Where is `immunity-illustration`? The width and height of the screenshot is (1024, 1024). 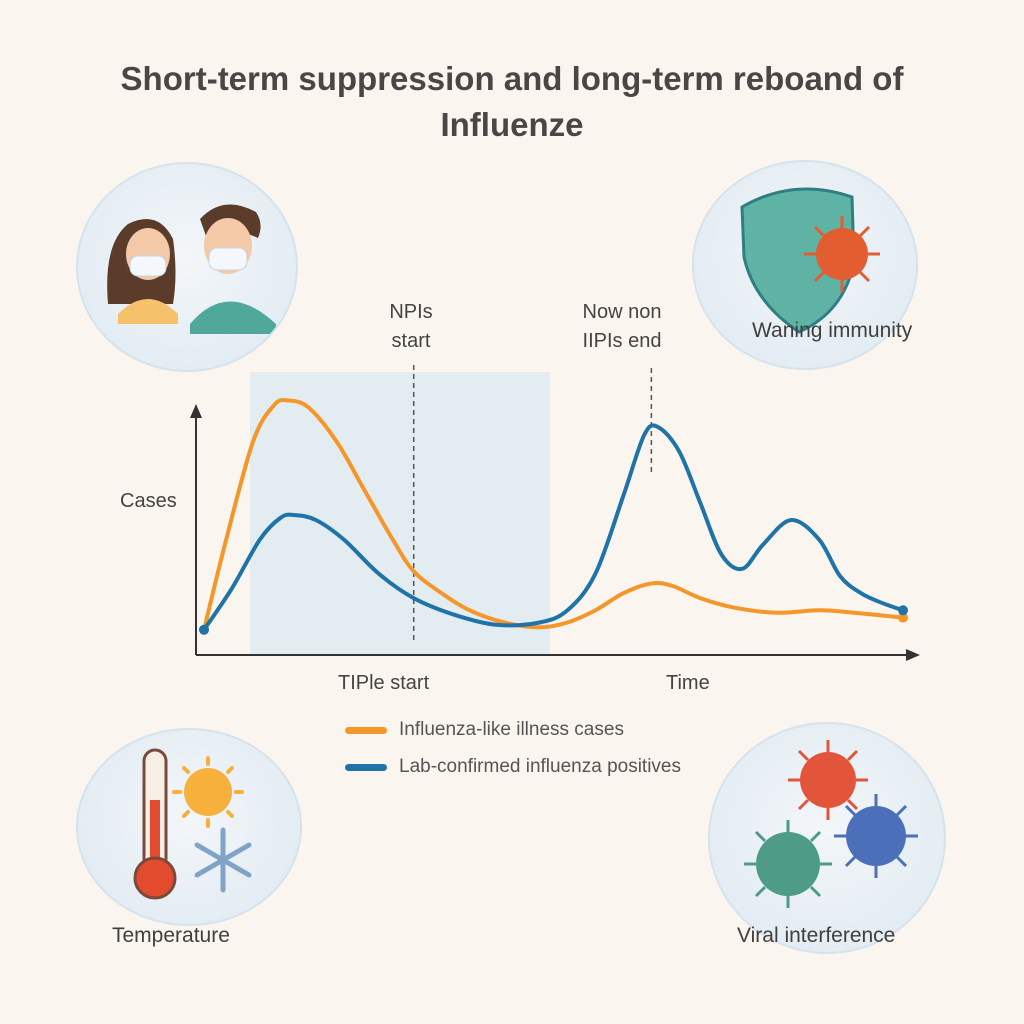
immunity-illustration is located at coordinates (805, 265).